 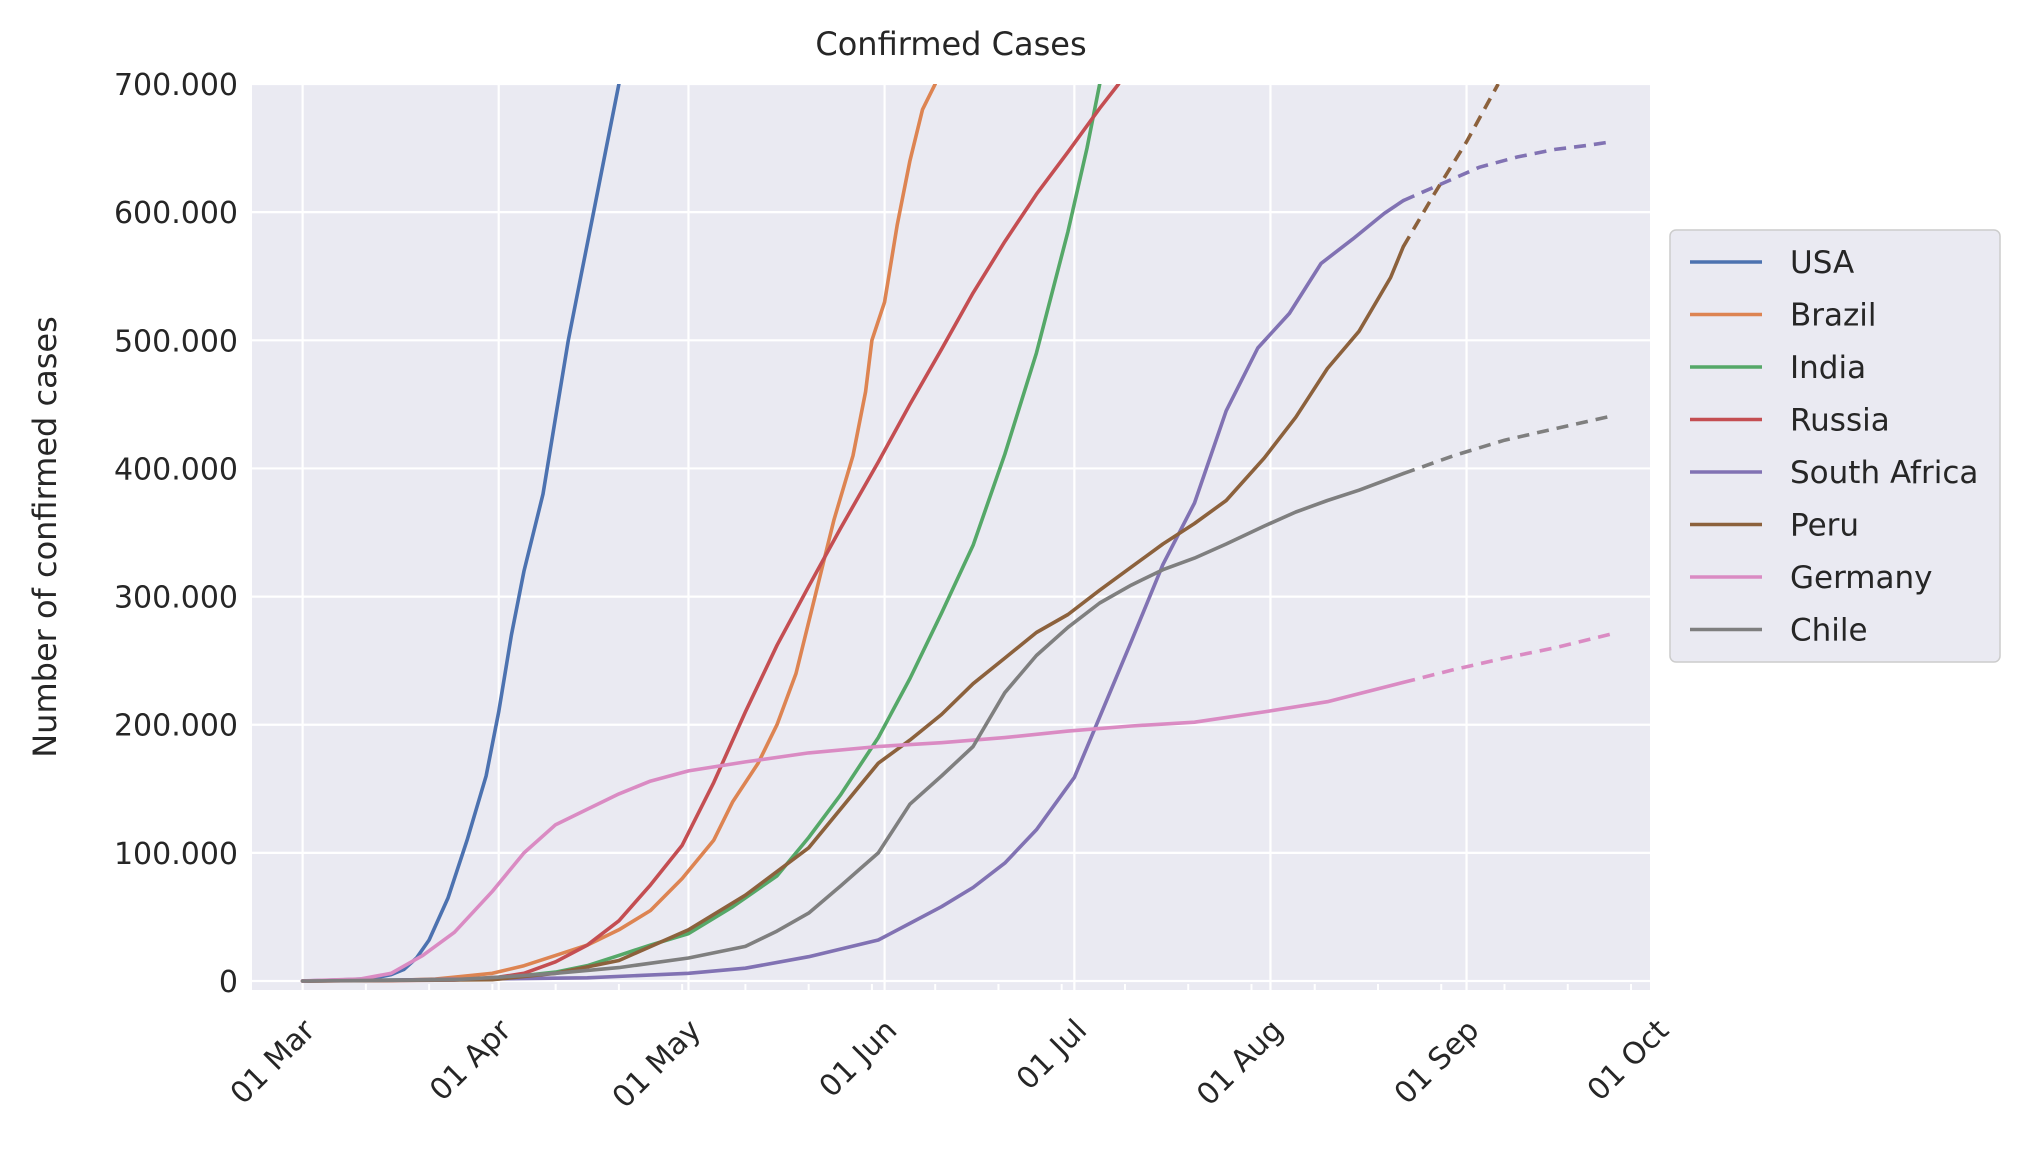 I want to click on series-forecast-south-africa, so click(x=1507, y=171).